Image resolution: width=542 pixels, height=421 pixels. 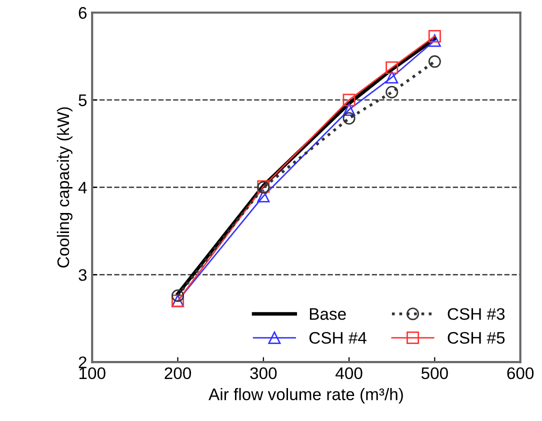 I want to click on x-tick-label: 500, so click(x=434, y=373).